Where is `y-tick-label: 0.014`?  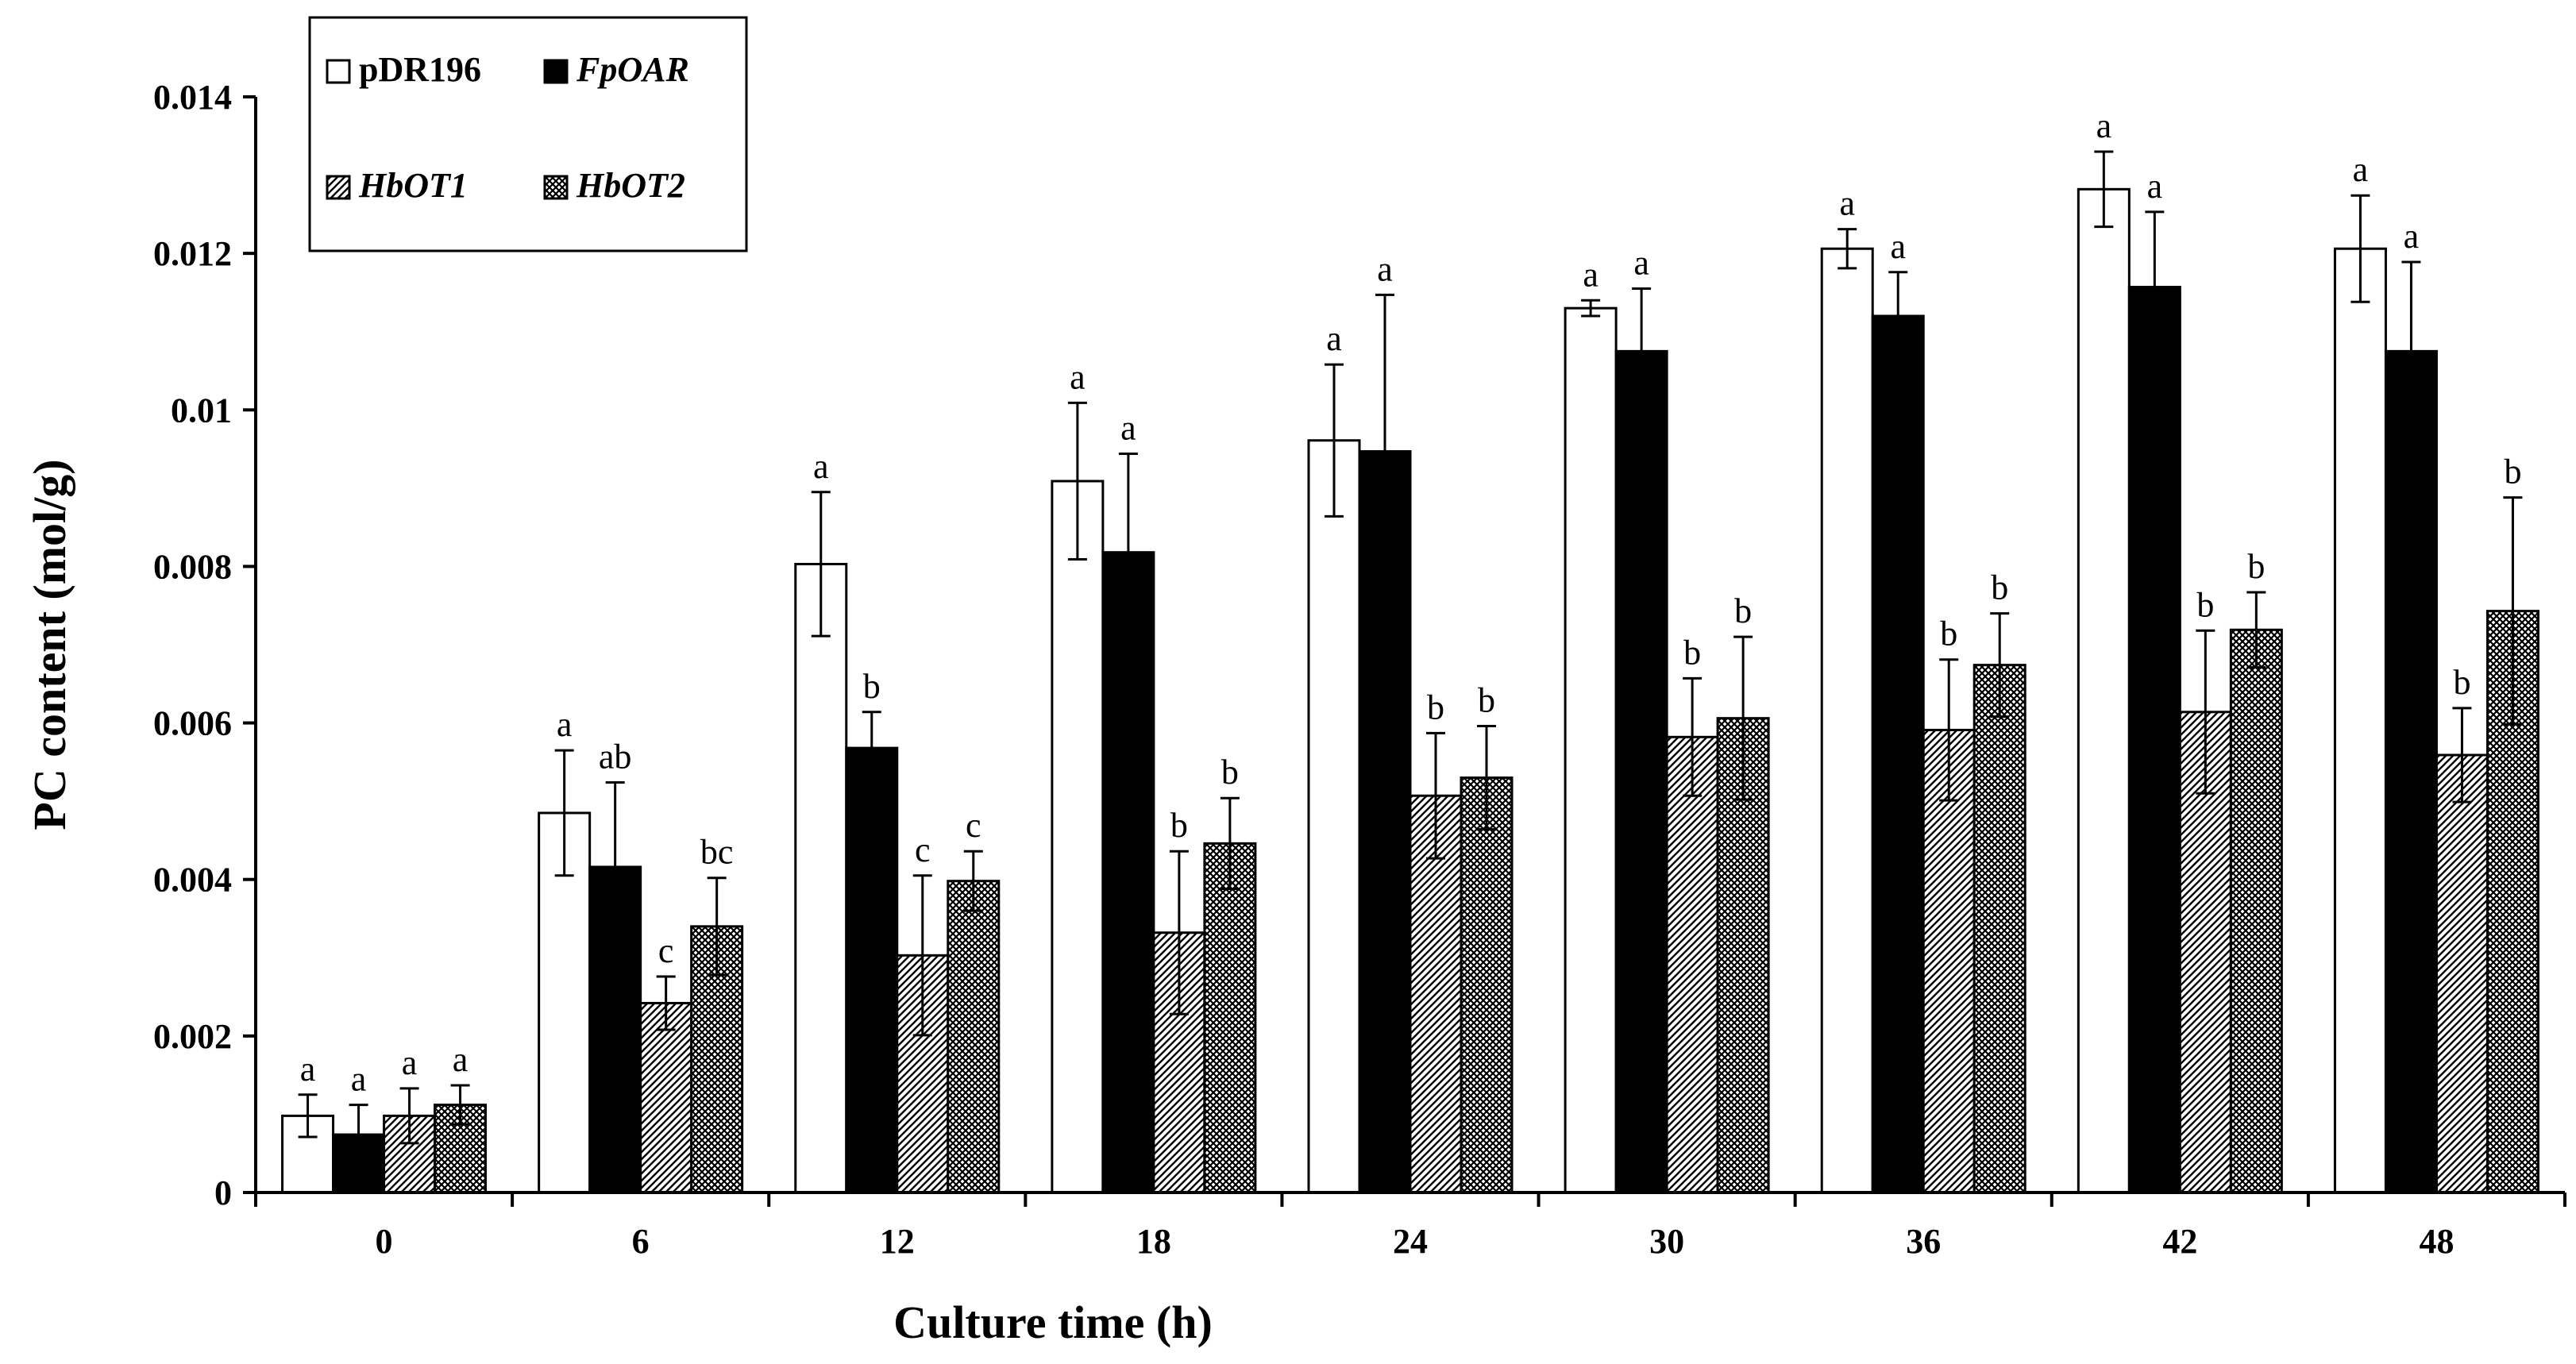 y-tick-label: 0.014 is located at coordinates (192, 97).